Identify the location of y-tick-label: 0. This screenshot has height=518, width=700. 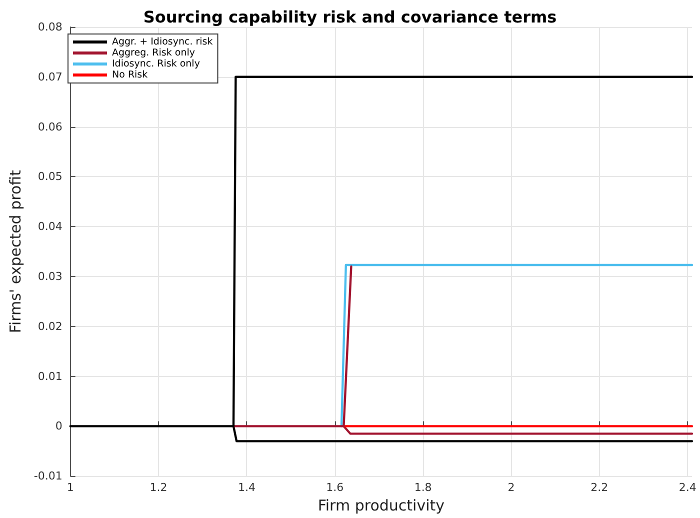
(58, 426).